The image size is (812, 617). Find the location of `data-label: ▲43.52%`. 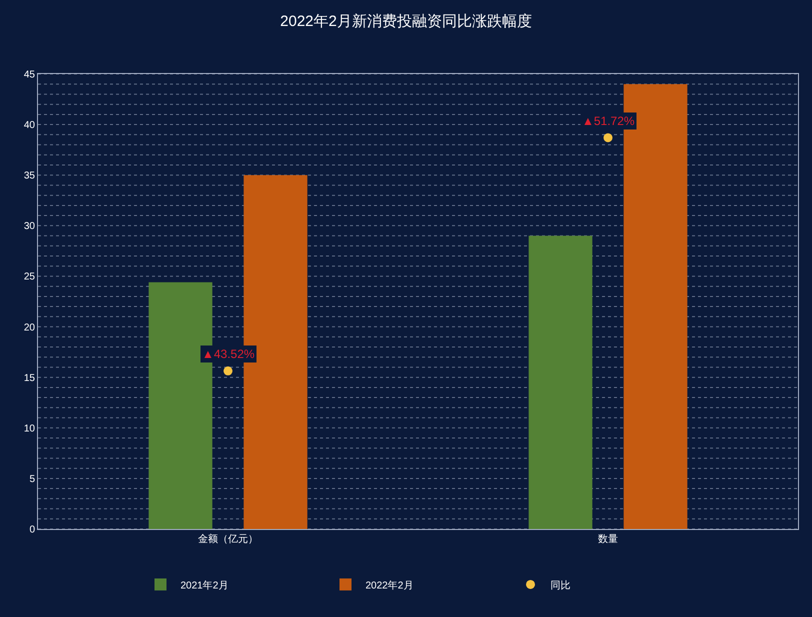

data-label: ▲43.52% is located at coordinates (228, 354).